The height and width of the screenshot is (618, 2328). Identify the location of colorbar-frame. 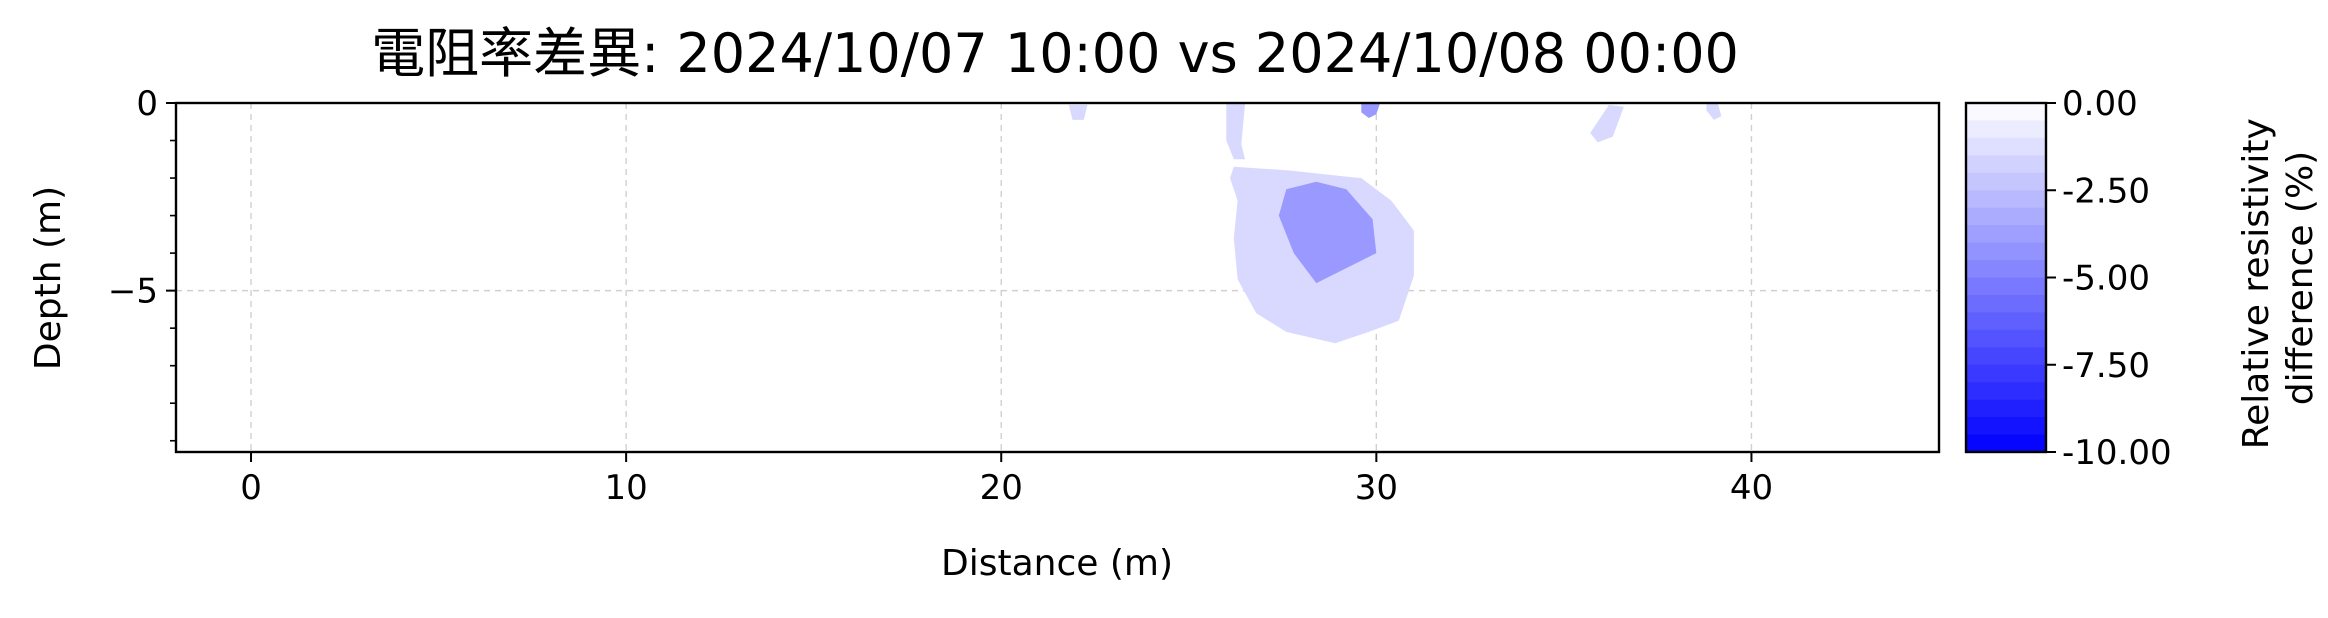
(2006, 277).